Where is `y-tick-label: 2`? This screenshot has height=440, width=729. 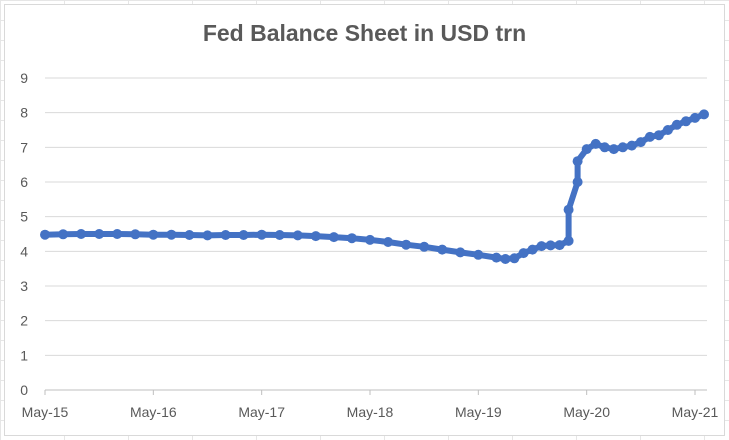
y-tick-label: 2 is located at coordinates (24, 321).